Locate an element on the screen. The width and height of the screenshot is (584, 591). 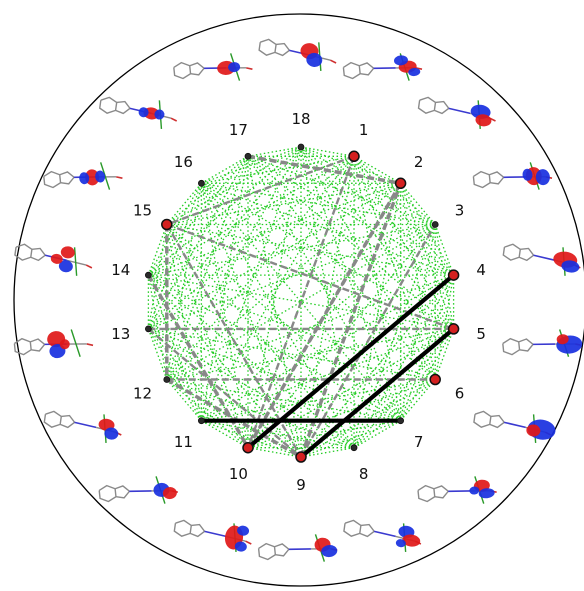
strong-edges is located at coordinates (327, 366).